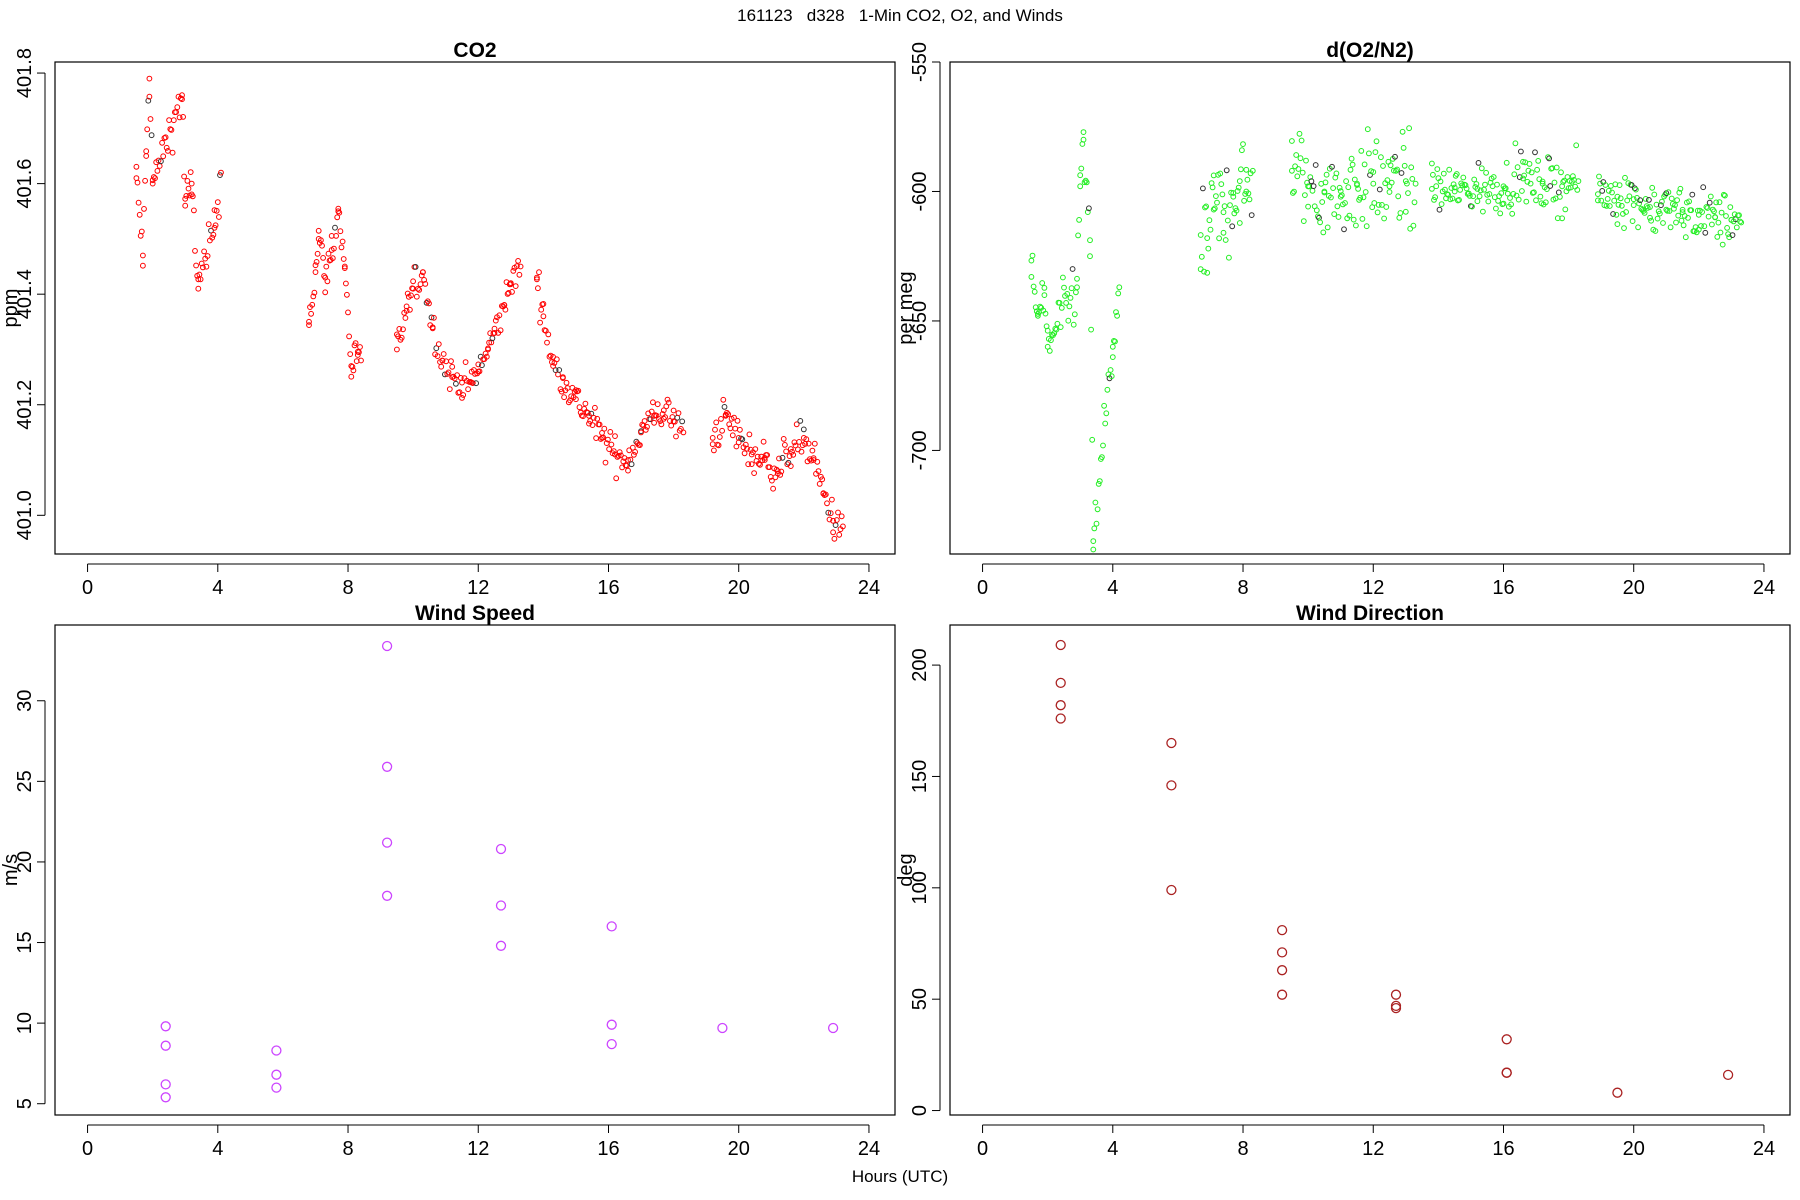 This screenshot has height=1200, width=1800. Describe the element at coordinates (25, 294) in the screenshot. I see `y-tick-label: 401.4` at that location.